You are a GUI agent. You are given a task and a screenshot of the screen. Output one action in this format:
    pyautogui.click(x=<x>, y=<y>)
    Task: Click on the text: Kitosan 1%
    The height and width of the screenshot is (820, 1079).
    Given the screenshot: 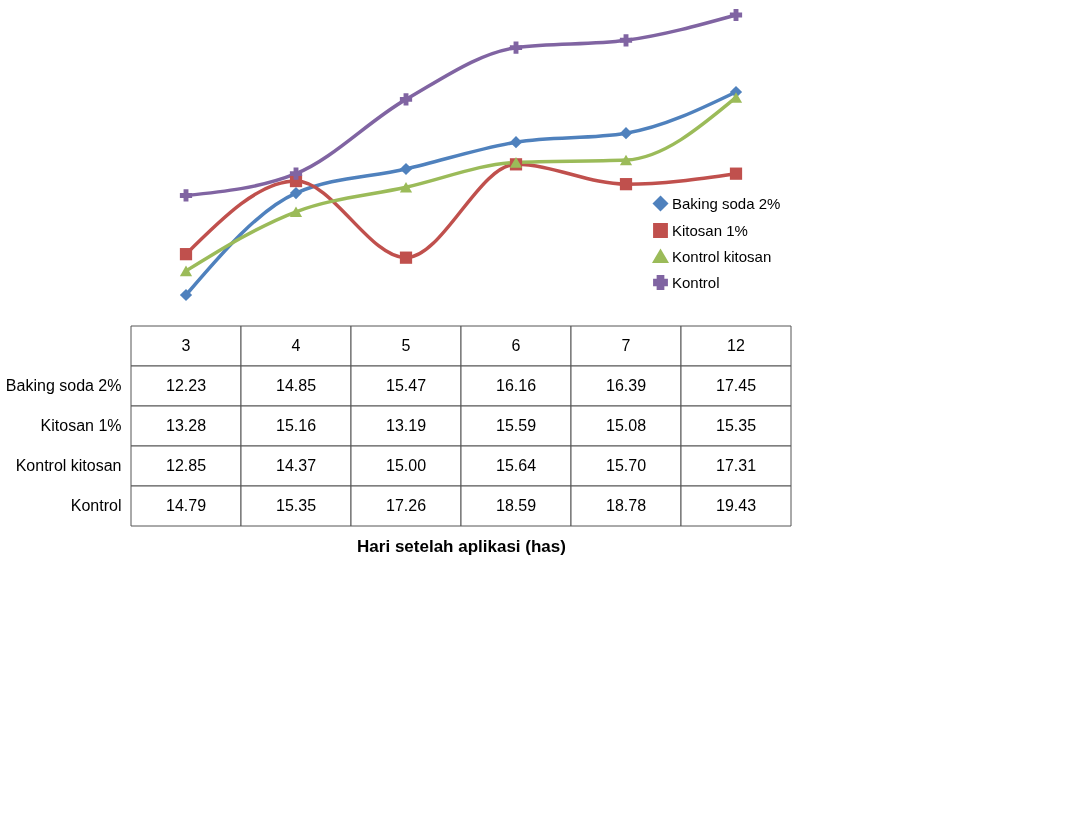 What is the action you would take?
    pyautogui.click(x=81, y=425)
    